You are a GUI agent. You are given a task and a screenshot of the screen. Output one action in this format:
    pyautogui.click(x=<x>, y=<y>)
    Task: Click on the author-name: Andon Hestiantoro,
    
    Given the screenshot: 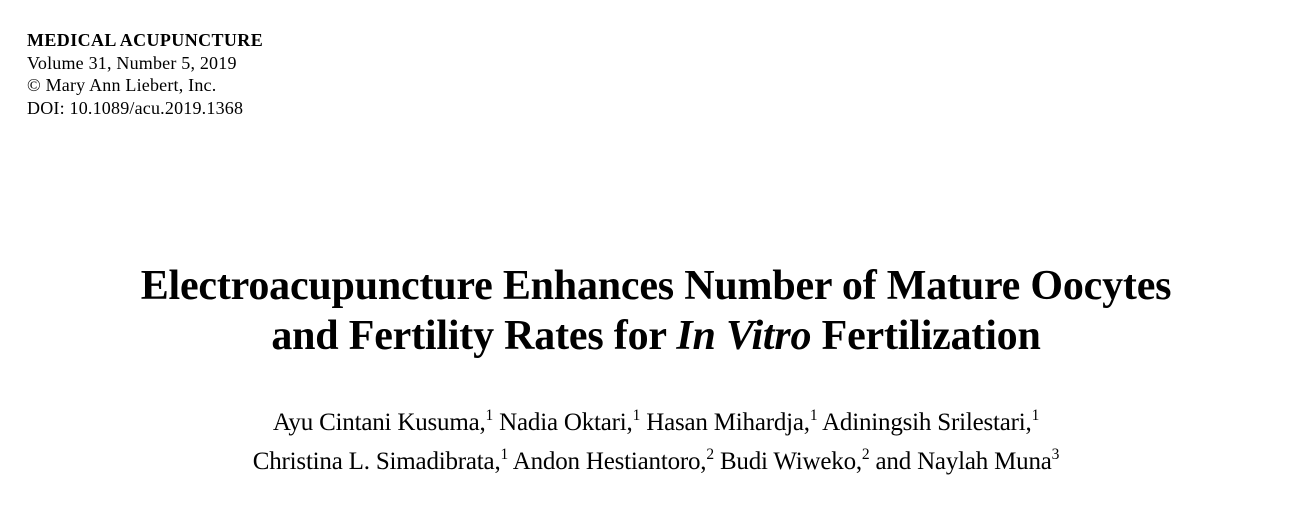 What is the action you would take?
    pyautogui.click(x=607, y=461)
    